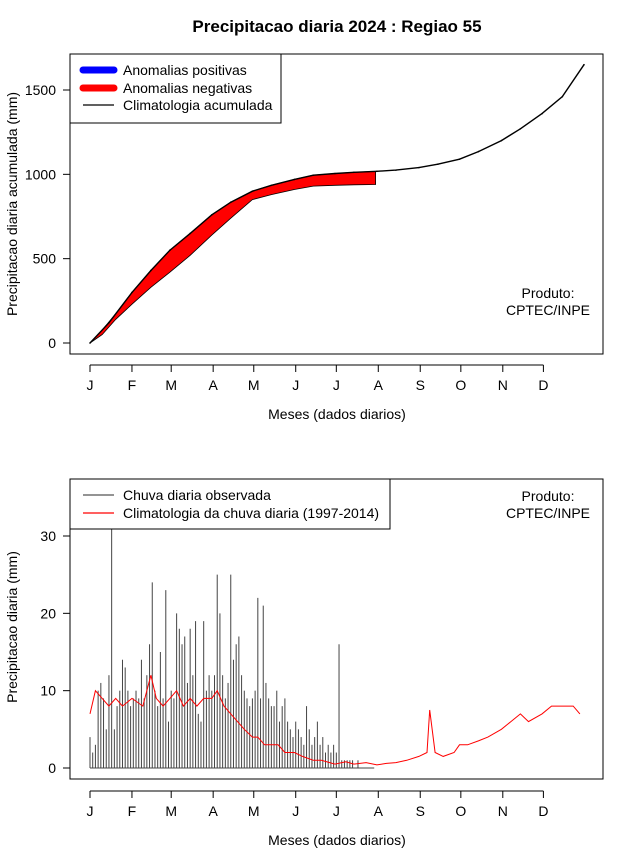 The height and width of the screenshot is (850, 640). Describe the element at coordinates (197, 495) in the screenshot. I see `legend-label-observed: Chuva diaria observada` at that location.